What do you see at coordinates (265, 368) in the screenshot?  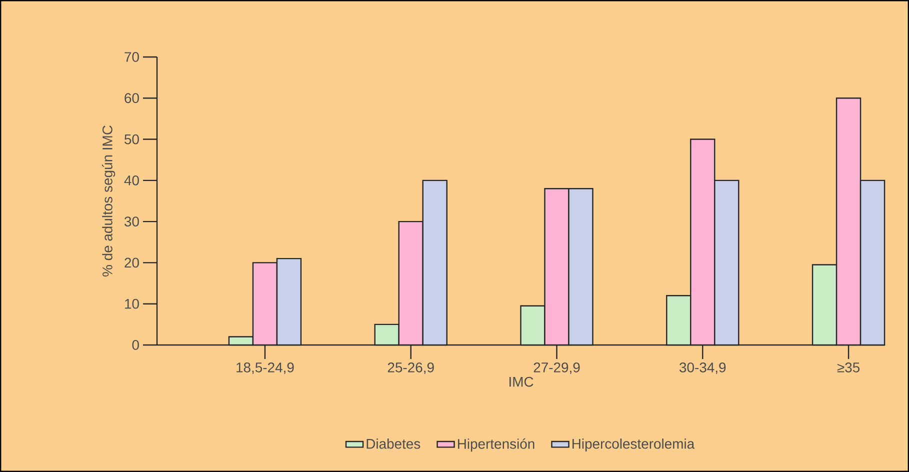 I see `x-tick-label: 18,5-24,9` at bounding box center [265, 368].